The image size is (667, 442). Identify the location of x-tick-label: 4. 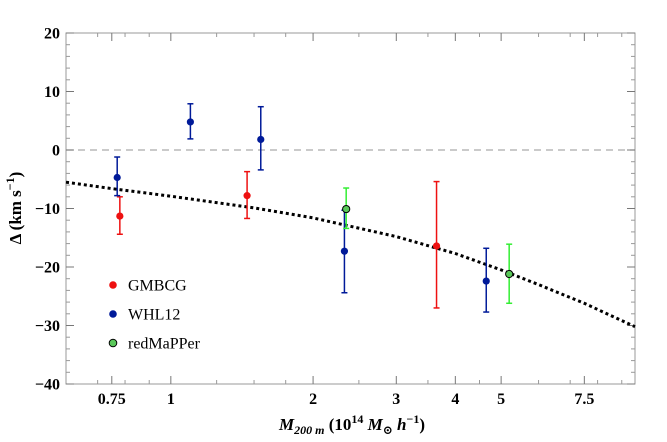
(455, 399).